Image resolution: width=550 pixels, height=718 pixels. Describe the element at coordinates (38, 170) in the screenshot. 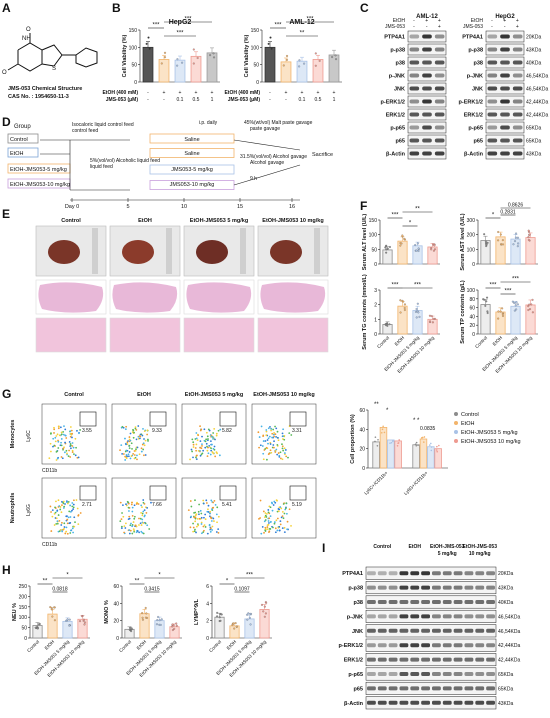

I see `group-label: EtOH-JMS053-5 mg/kg` at that location.